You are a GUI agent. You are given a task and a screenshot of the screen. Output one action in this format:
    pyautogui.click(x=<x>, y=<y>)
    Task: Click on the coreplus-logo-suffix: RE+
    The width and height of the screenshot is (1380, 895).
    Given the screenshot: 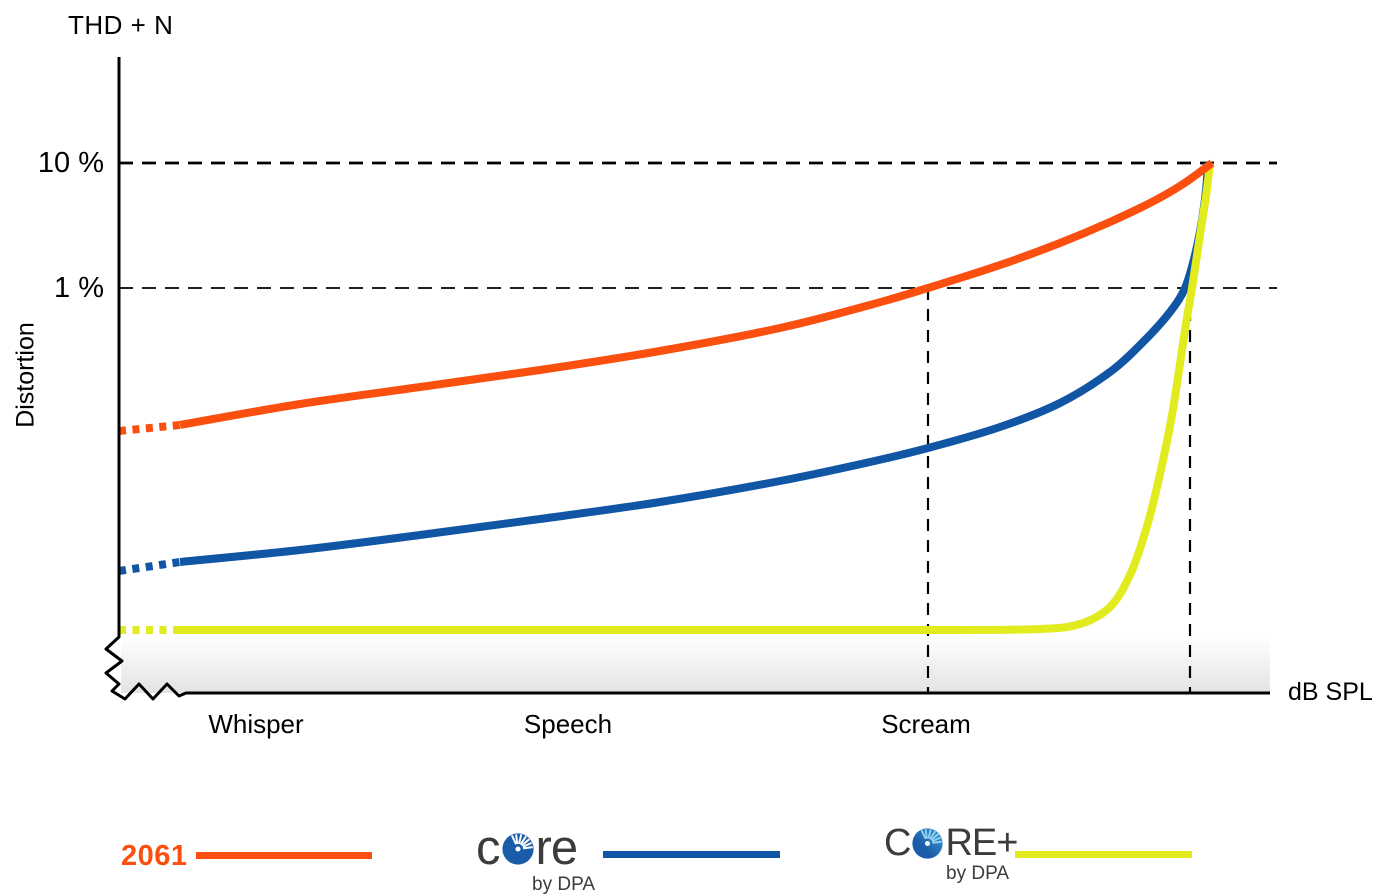 What is the action you would take?
    pyautogui.click(x=981, y=843)
    